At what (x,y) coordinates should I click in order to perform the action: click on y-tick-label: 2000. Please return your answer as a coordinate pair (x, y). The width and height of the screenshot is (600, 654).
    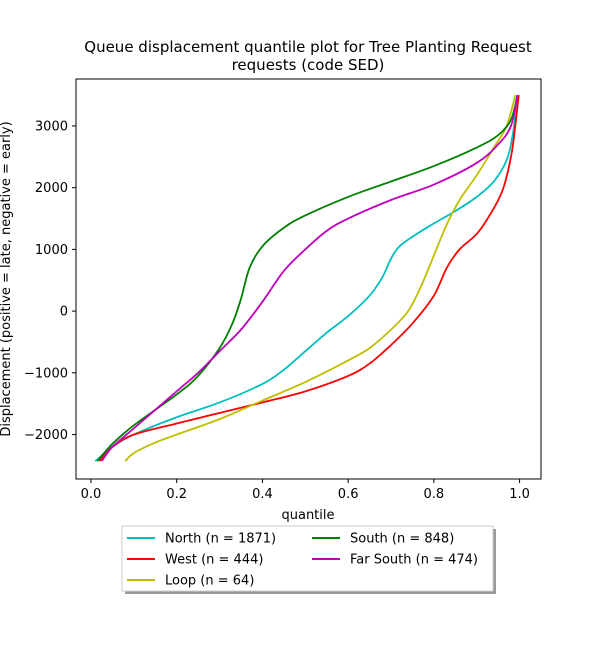
    Looking at the image, I should click on (51, 188).